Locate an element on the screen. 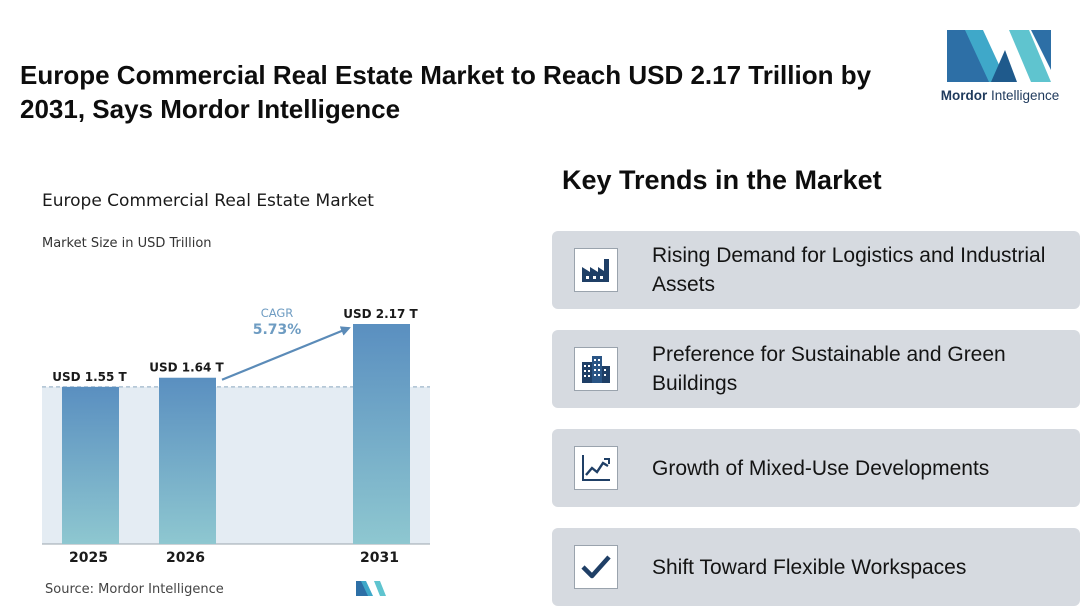 This screenshot has width=1080, height=606. chart-title: Europe Commercial Real Estate Market is located at coordinates (208, 201).